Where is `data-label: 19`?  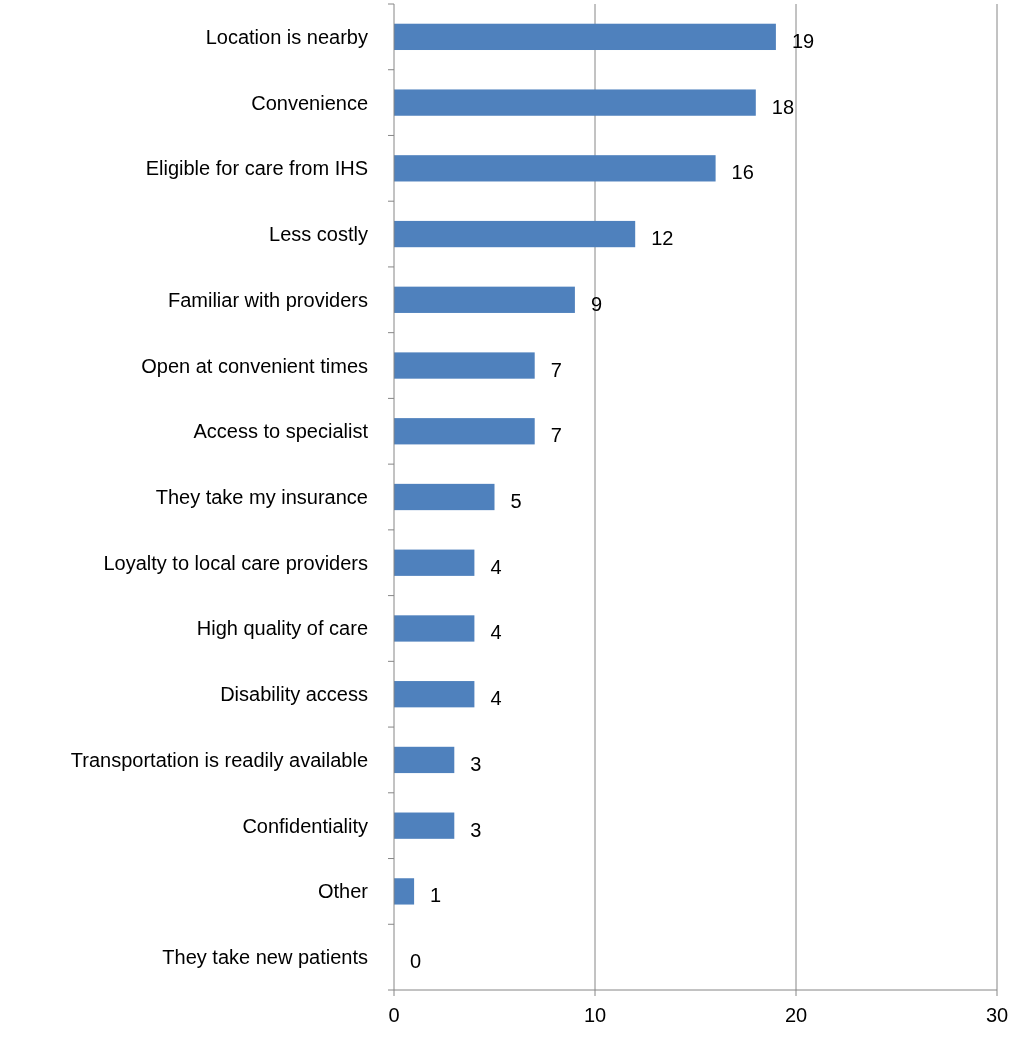 data-label: 19 is located at coordinates (803, 40).